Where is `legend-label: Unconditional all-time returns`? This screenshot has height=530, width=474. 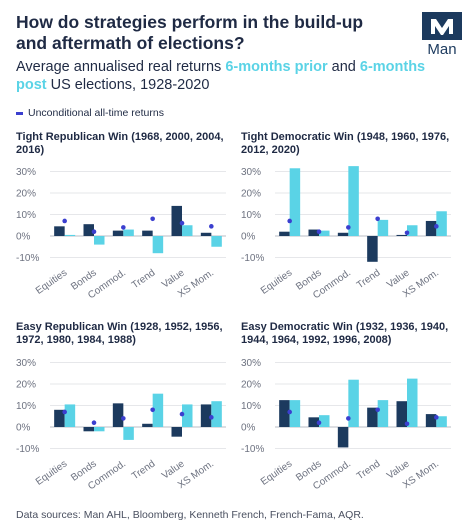
legend-label: Unconditional all-time returns is located at coordinates (96, 113).